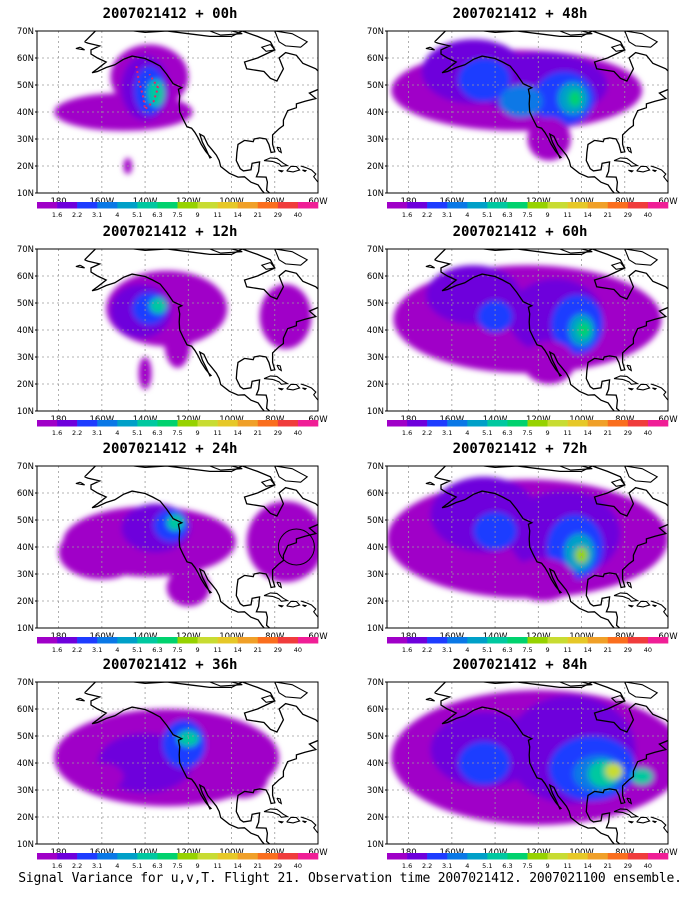 The height and width of the screenshot is (900, 700). I want to click on panel-title: 2007021412 + 48h, so click(520, 14).